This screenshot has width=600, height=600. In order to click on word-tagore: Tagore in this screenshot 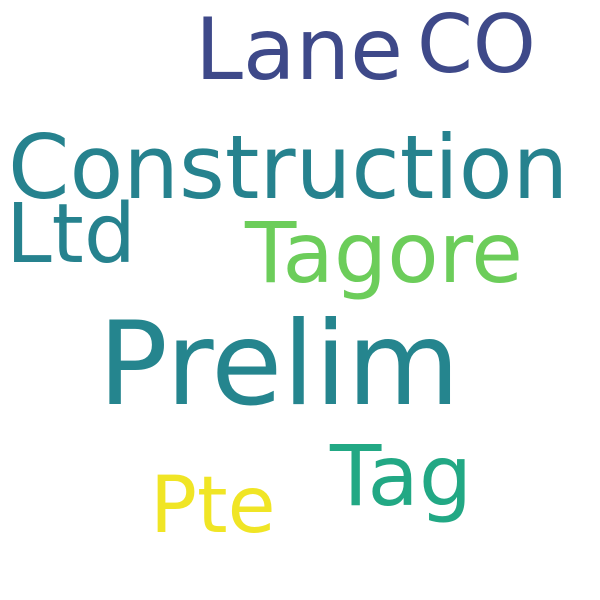, I will do `click(383, 253)`.